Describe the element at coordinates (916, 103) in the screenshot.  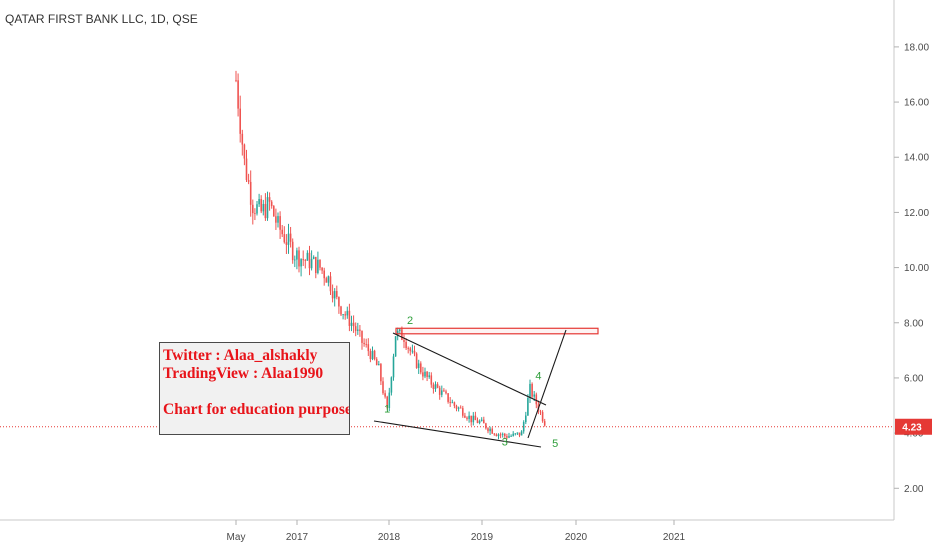
I see `y-tick-label: 16.00` at that location.